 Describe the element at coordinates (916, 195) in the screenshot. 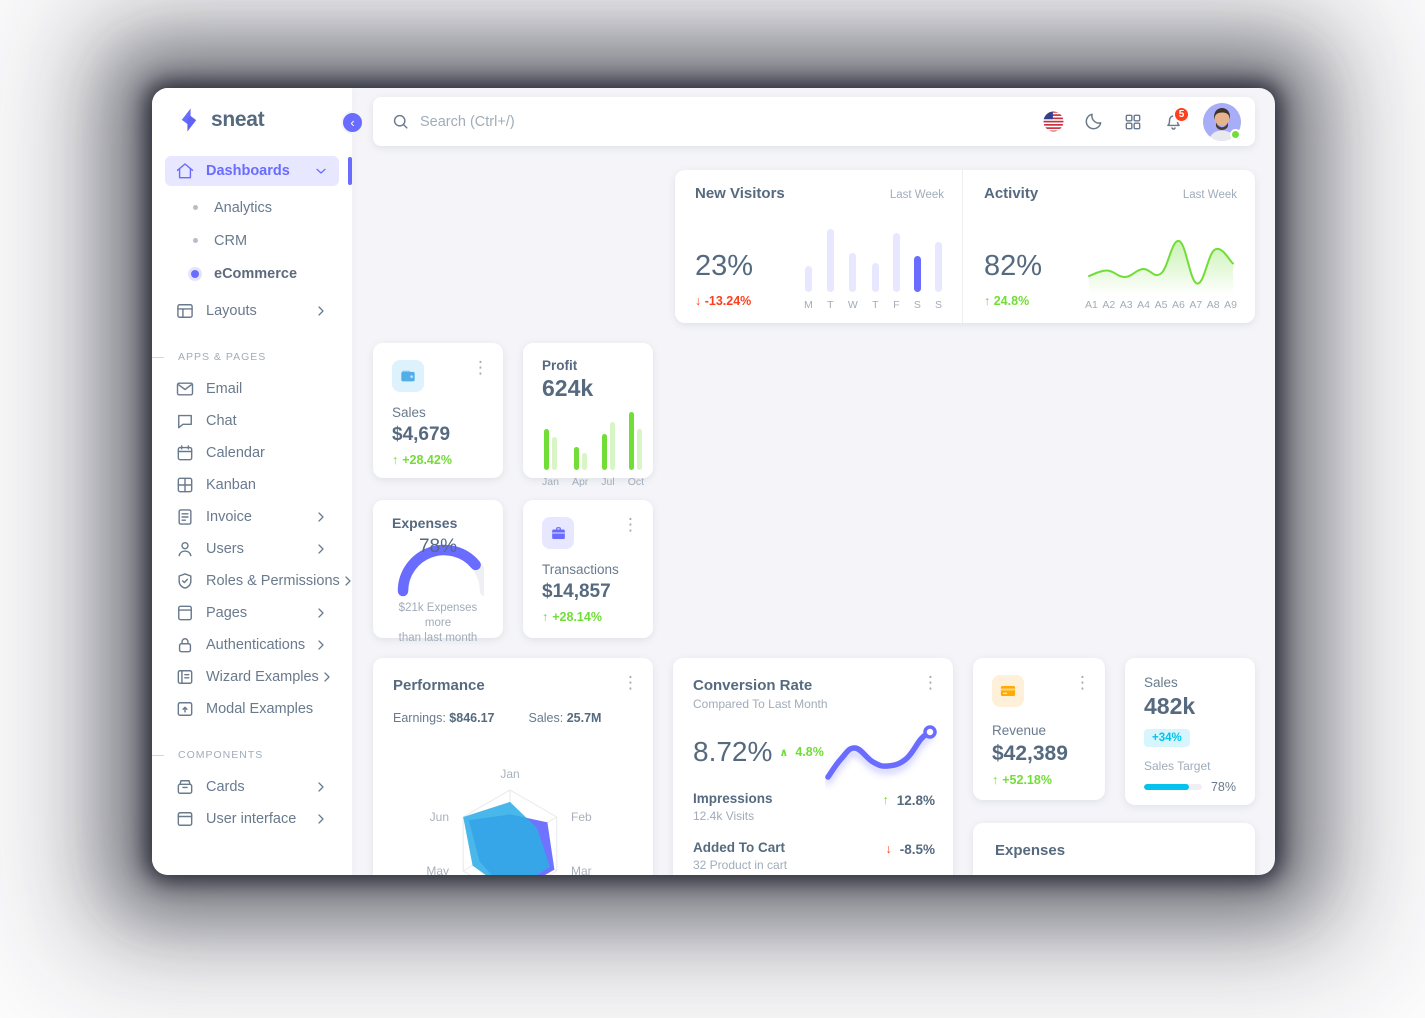

I see `new-visitors-period: Last Week` at that location.